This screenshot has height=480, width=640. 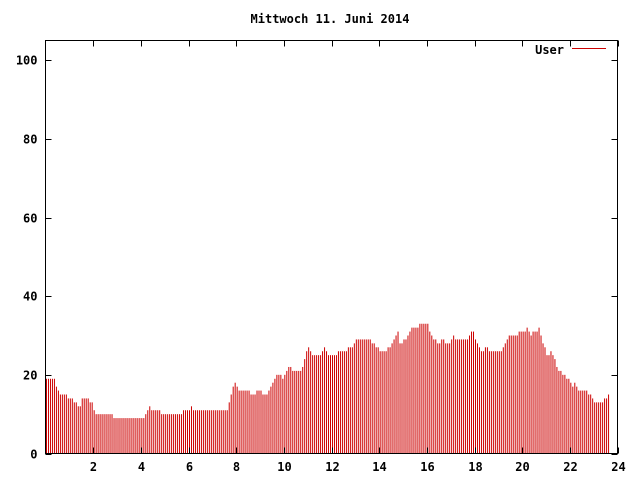 I want to click on y-tick-label: 40, so click(x=30, y=297).